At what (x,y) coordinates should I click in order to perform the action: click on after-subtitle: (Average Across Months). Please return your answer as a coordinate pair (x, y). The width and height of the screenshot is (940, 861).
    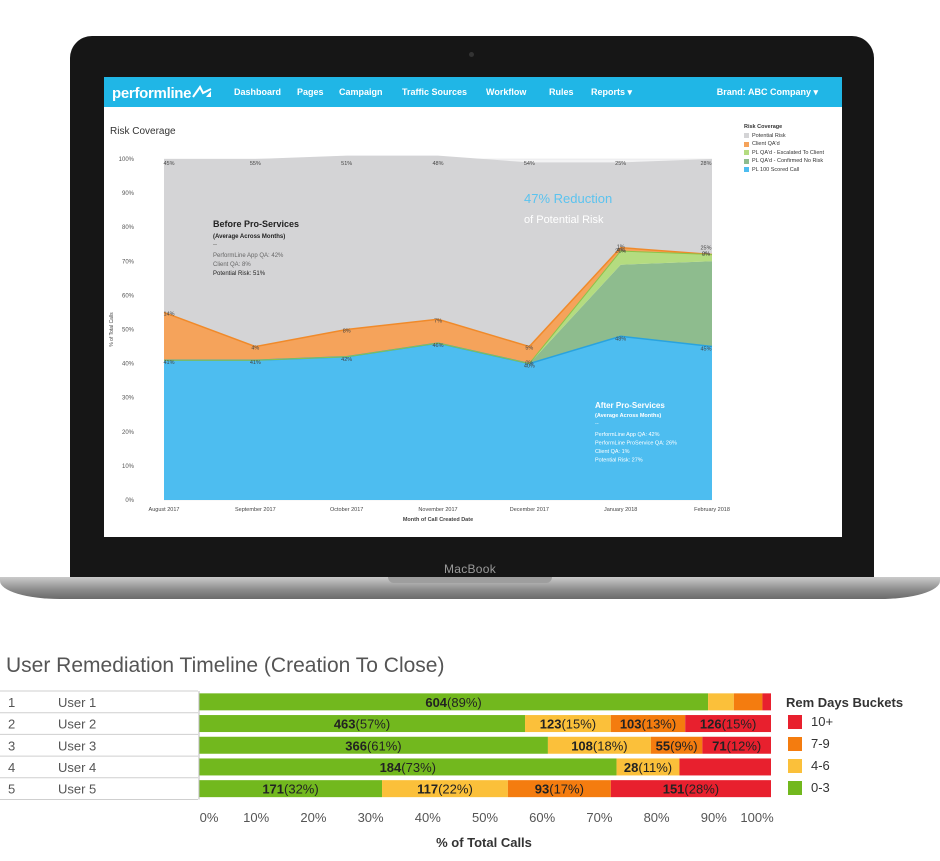
    Looking at the image, I should click on (628, 416).